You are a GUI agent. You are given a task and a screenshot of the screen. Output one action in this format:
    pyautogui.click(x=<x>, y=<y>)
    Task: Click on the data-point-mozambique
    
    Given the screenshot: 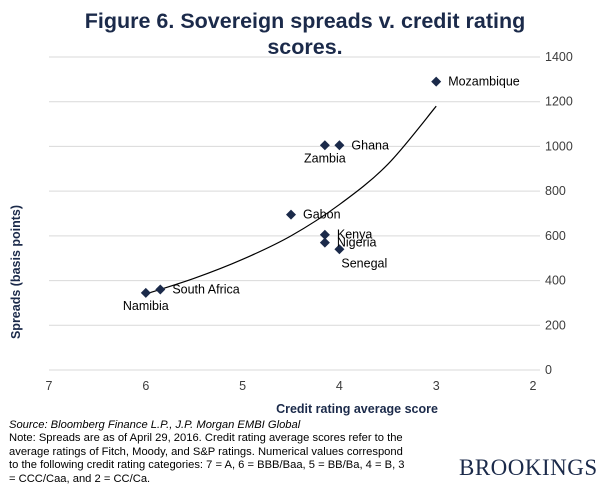 What is the action you would take?
    pyautogui.click(x=436, y=81)
    